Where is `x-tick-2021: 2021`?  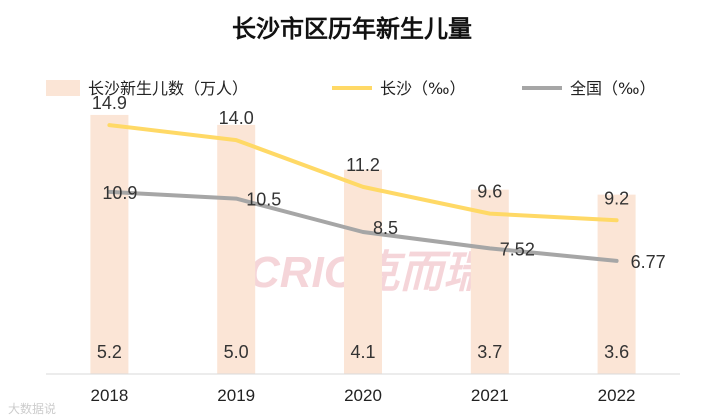
x-tick-2021: 2021 is located at coordinates (490, 395).